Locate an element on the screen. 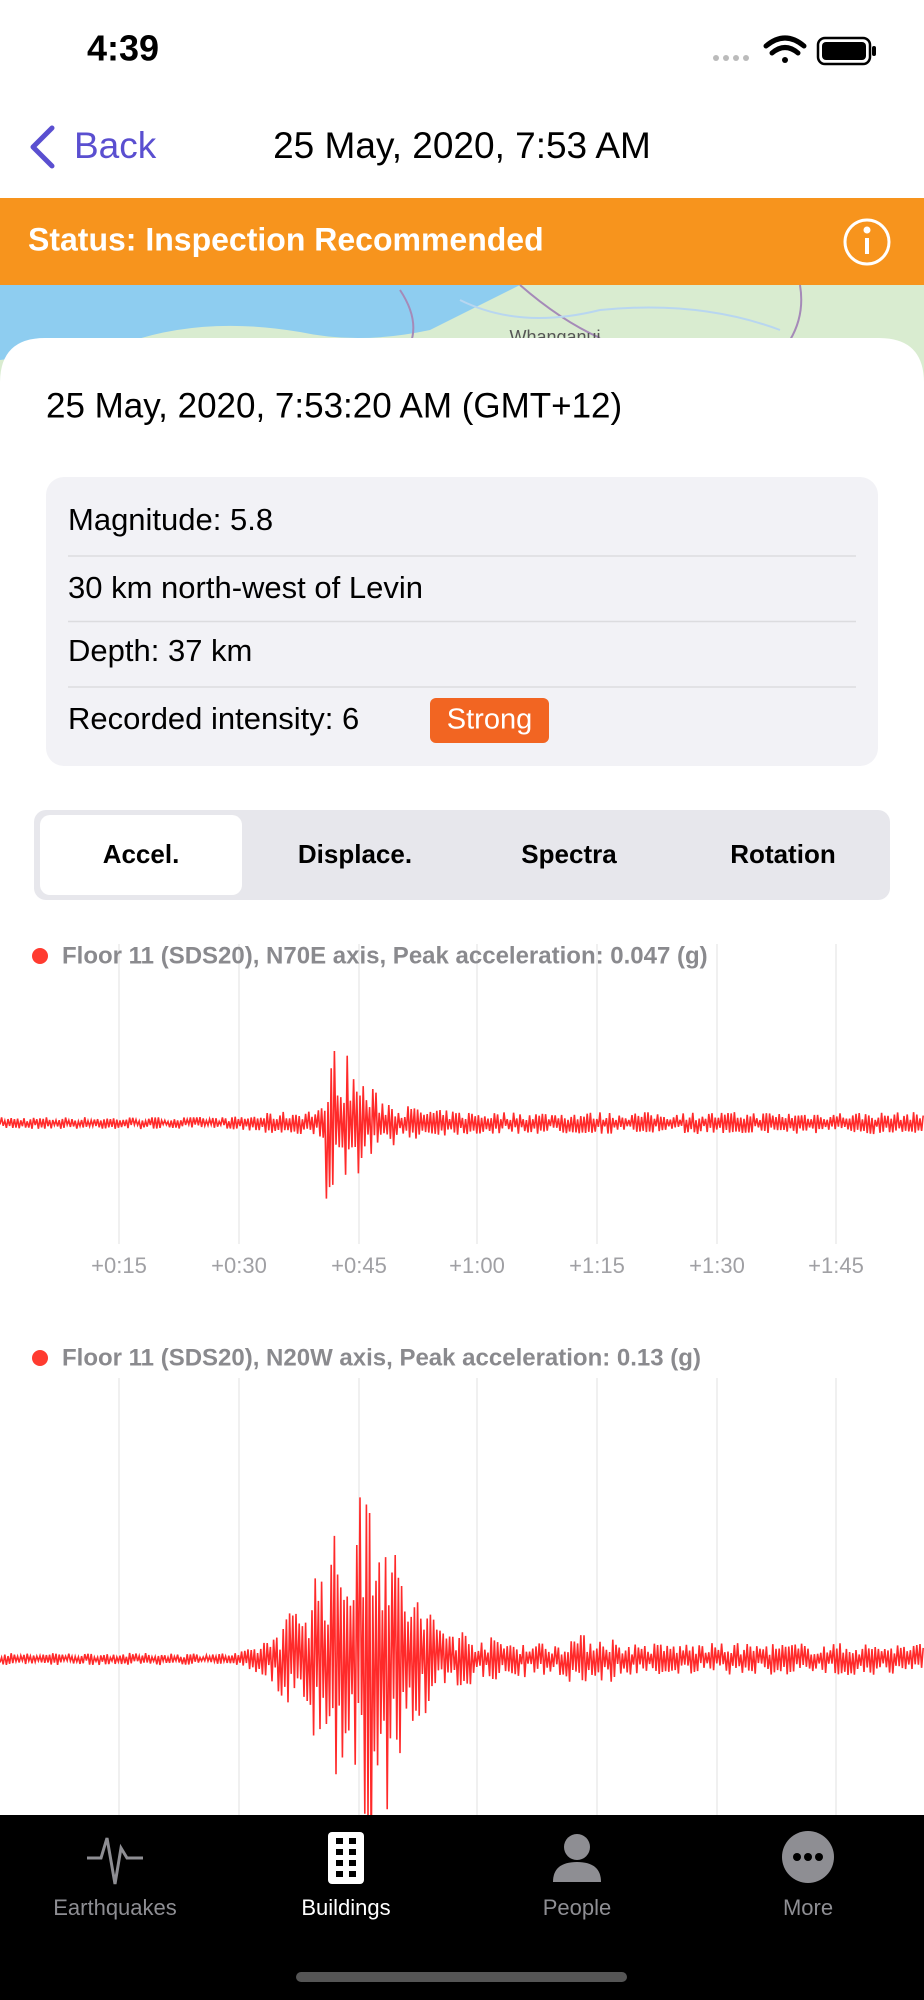 The image size is (924, 2000). back-button: Back is located at coordinates (93, 147).